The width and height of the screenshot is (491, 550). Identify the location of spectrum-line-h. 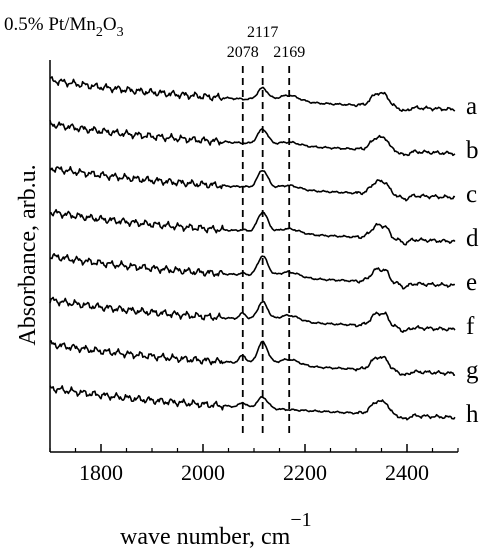
(252, 403).